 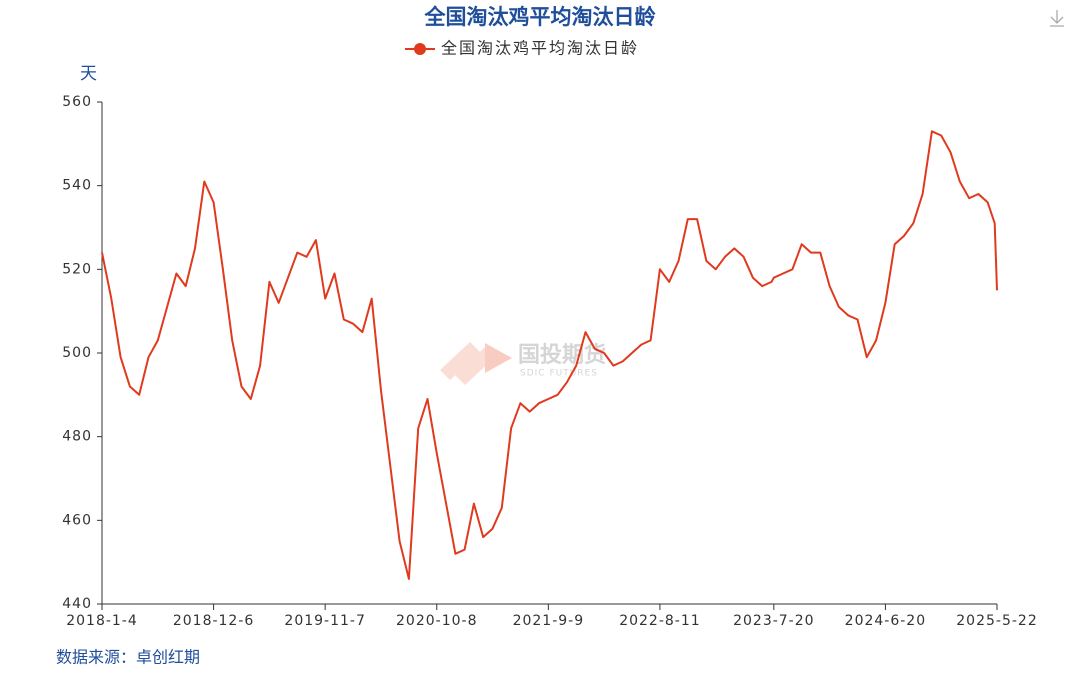 I want to click on y-tick-label: 500, so click(x=77, y=353).